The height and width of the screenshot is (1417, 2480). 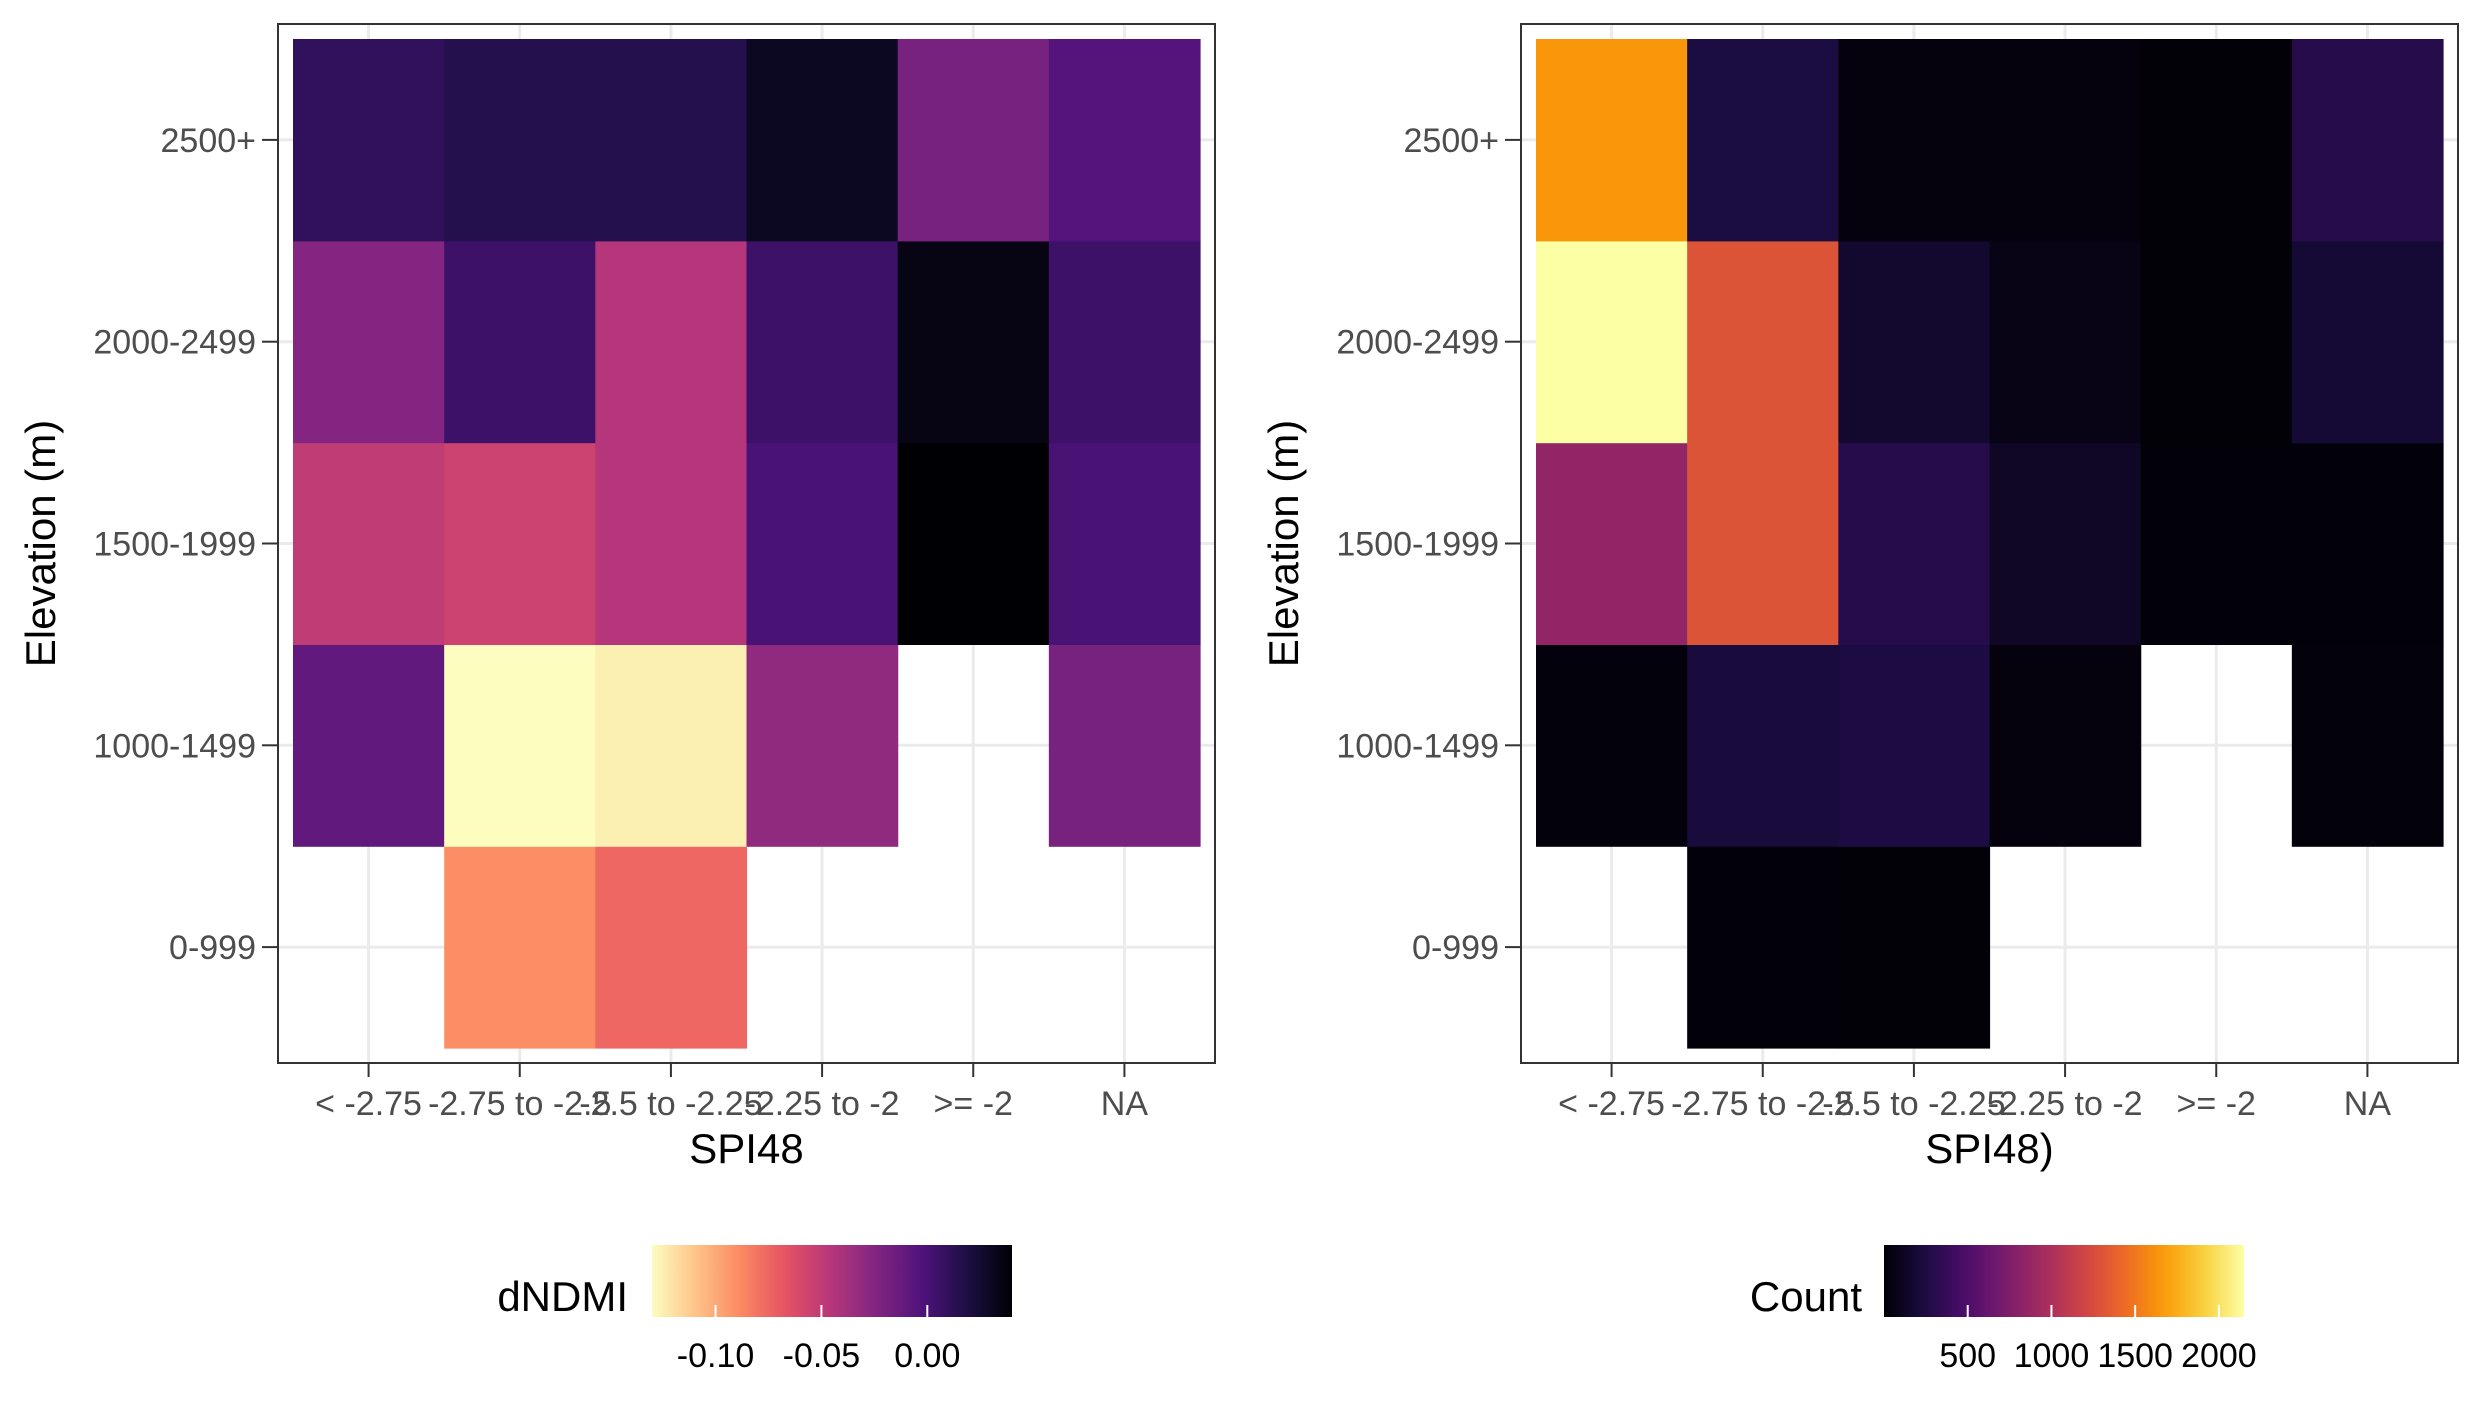 What do you see at coordinates (716, 1356) in the screenshot?
I see `legend-tick-label: -0.10` at bounding box center [716, 1356].